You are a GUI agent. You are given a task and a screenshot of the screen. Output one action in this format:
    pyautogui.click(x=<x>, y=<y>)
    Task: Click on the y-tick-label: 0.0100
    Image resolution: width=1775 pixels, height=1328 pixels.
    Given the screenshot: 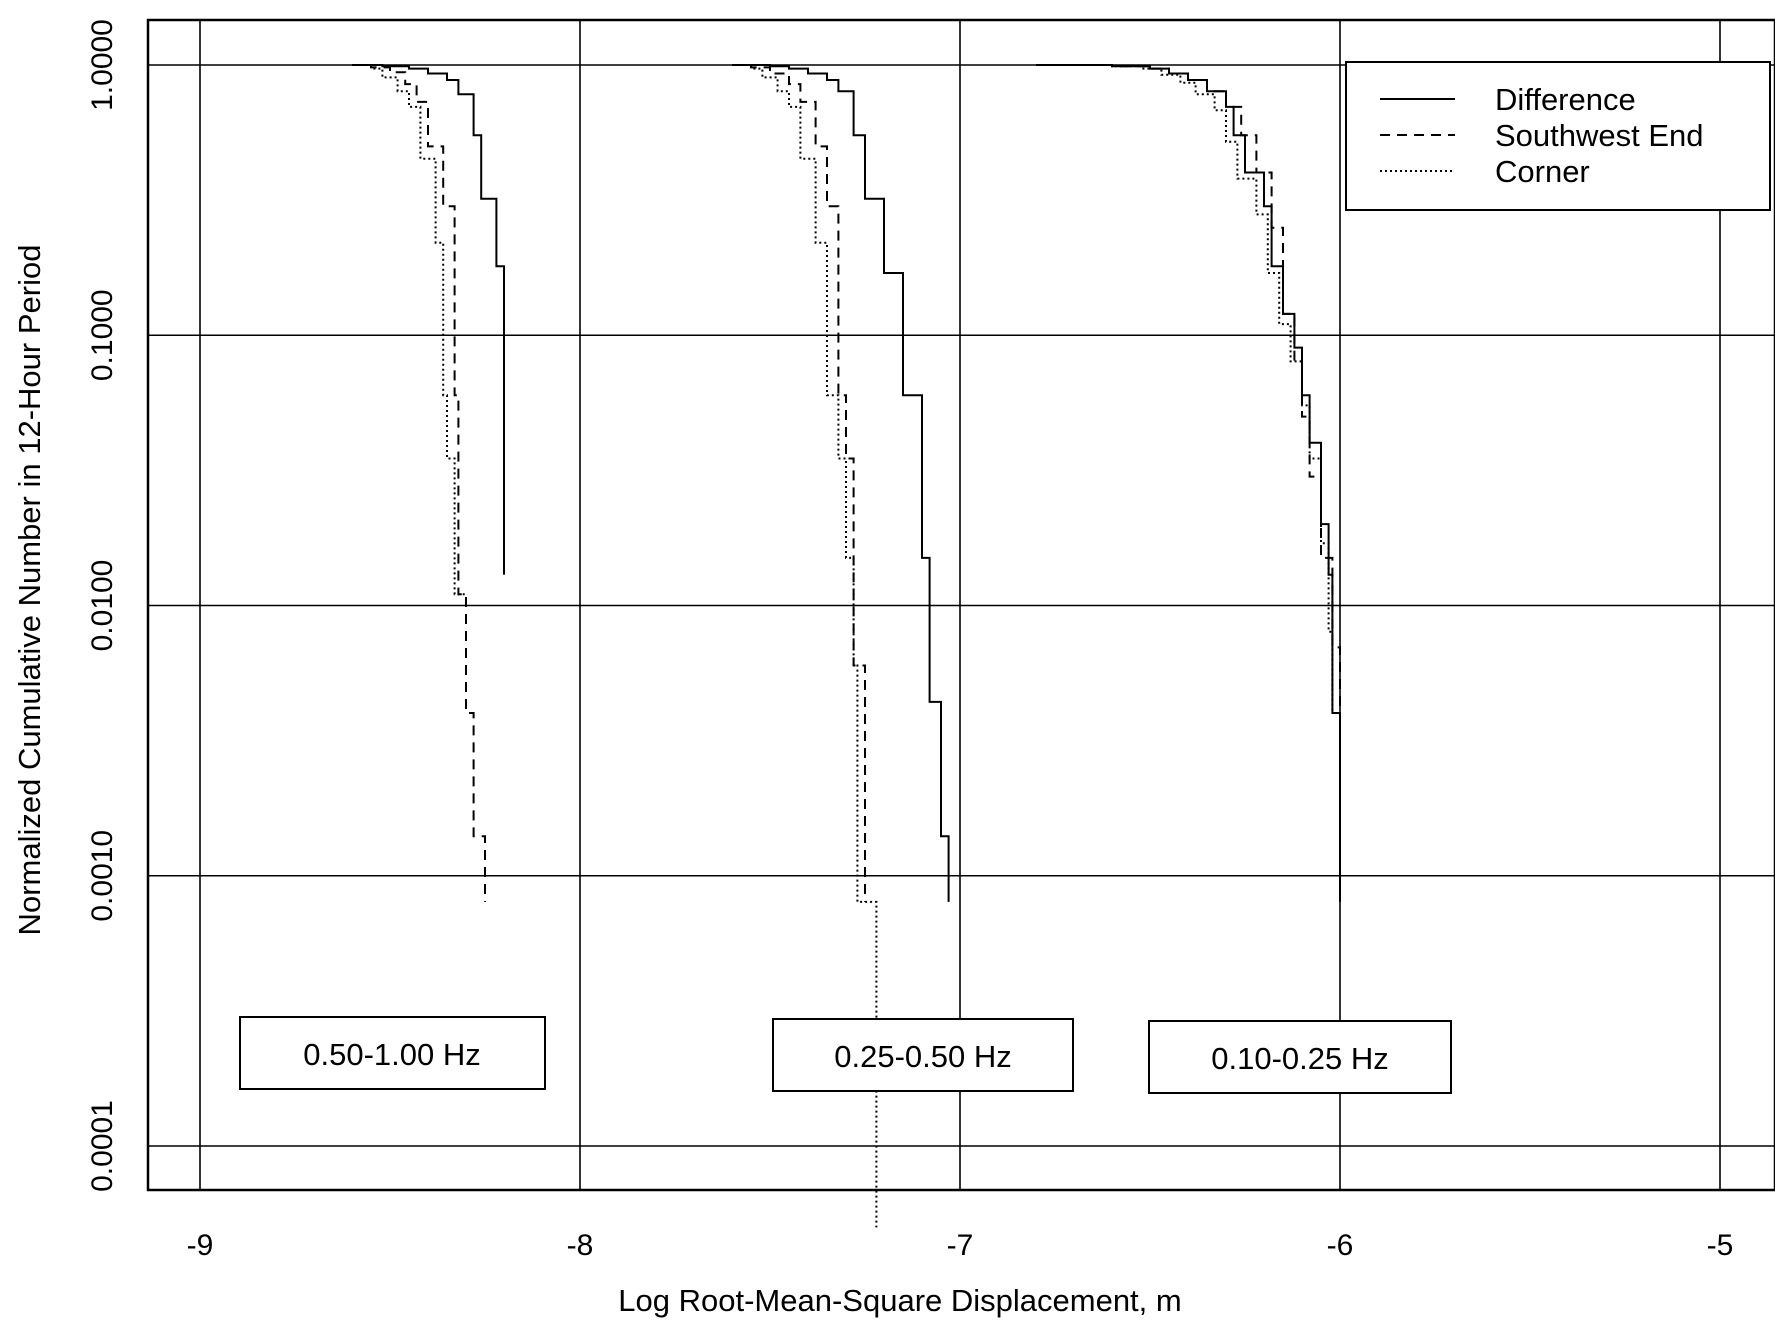 What is the action you would take?
    pyautogui.click(x=102, y=606)
    